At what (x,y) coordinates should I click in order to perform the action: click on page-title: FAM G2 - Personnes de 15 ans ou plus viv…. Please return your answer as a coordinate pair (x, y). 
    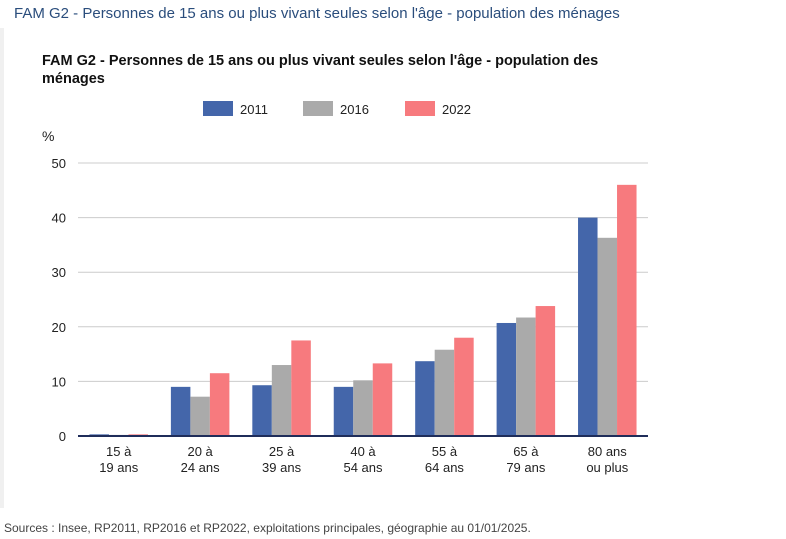
    Looking at the image, I should click on (317, 13).